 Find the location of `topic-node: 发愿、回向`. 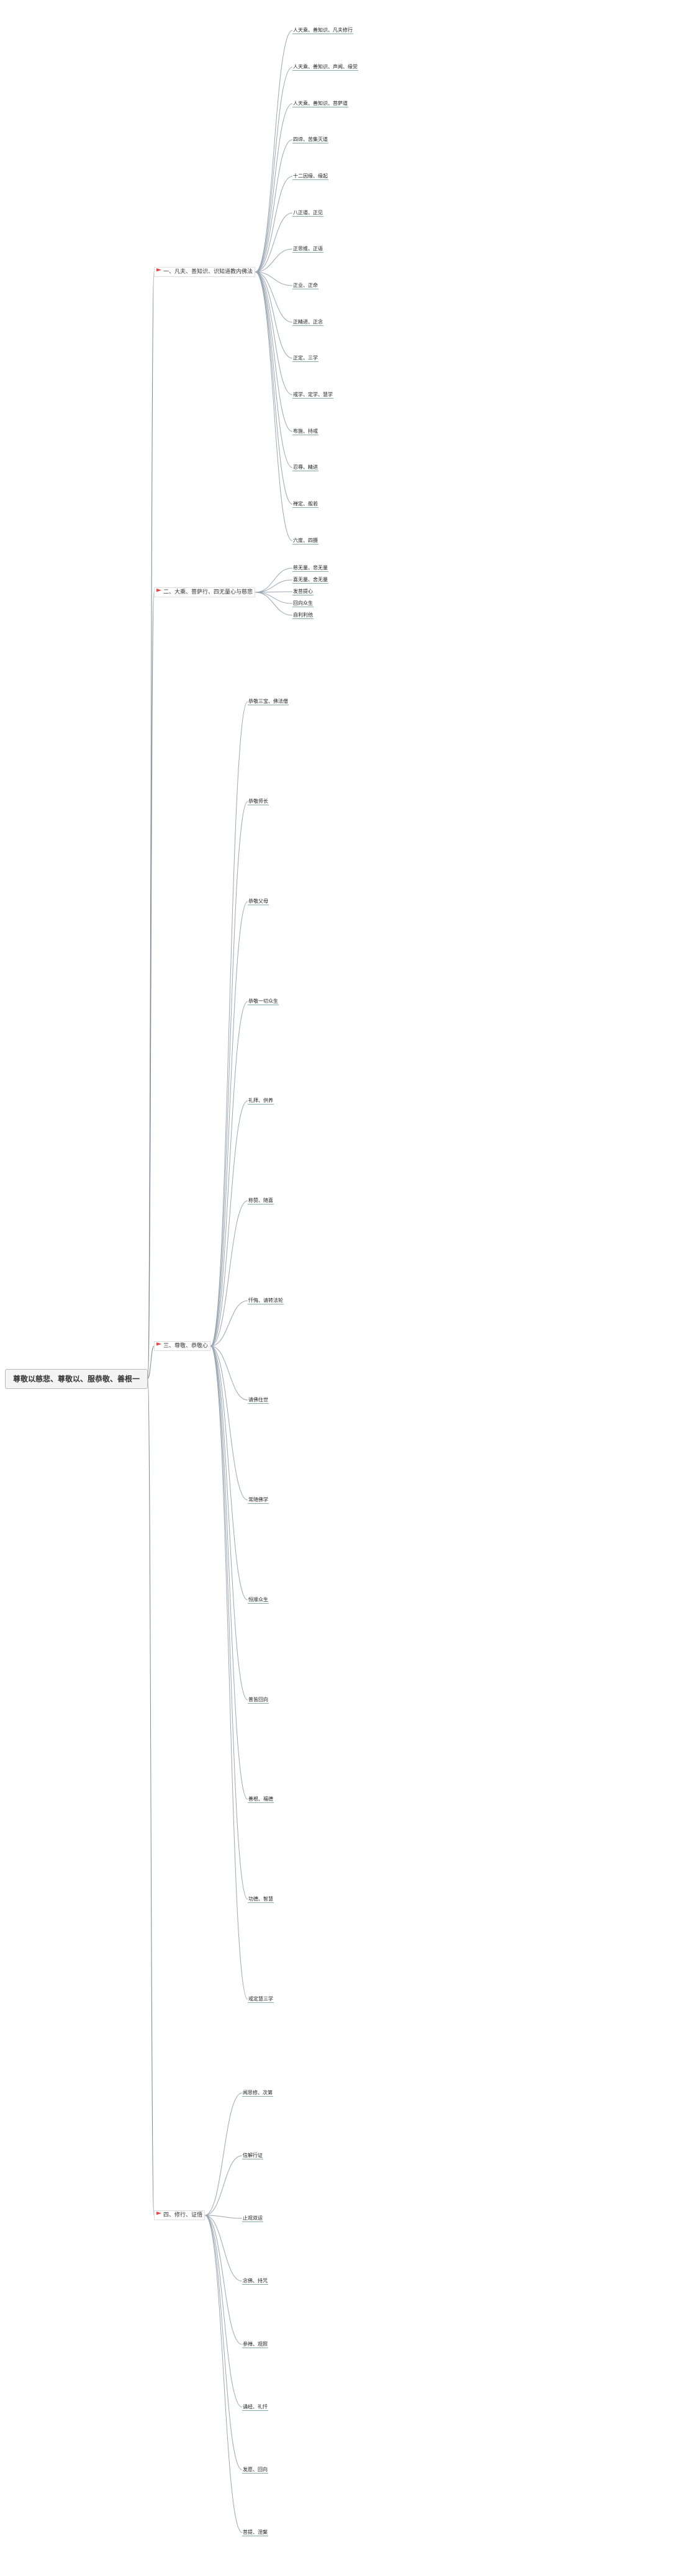

topic-node: 发愿、回向 is located at coordinates (255, 2470).